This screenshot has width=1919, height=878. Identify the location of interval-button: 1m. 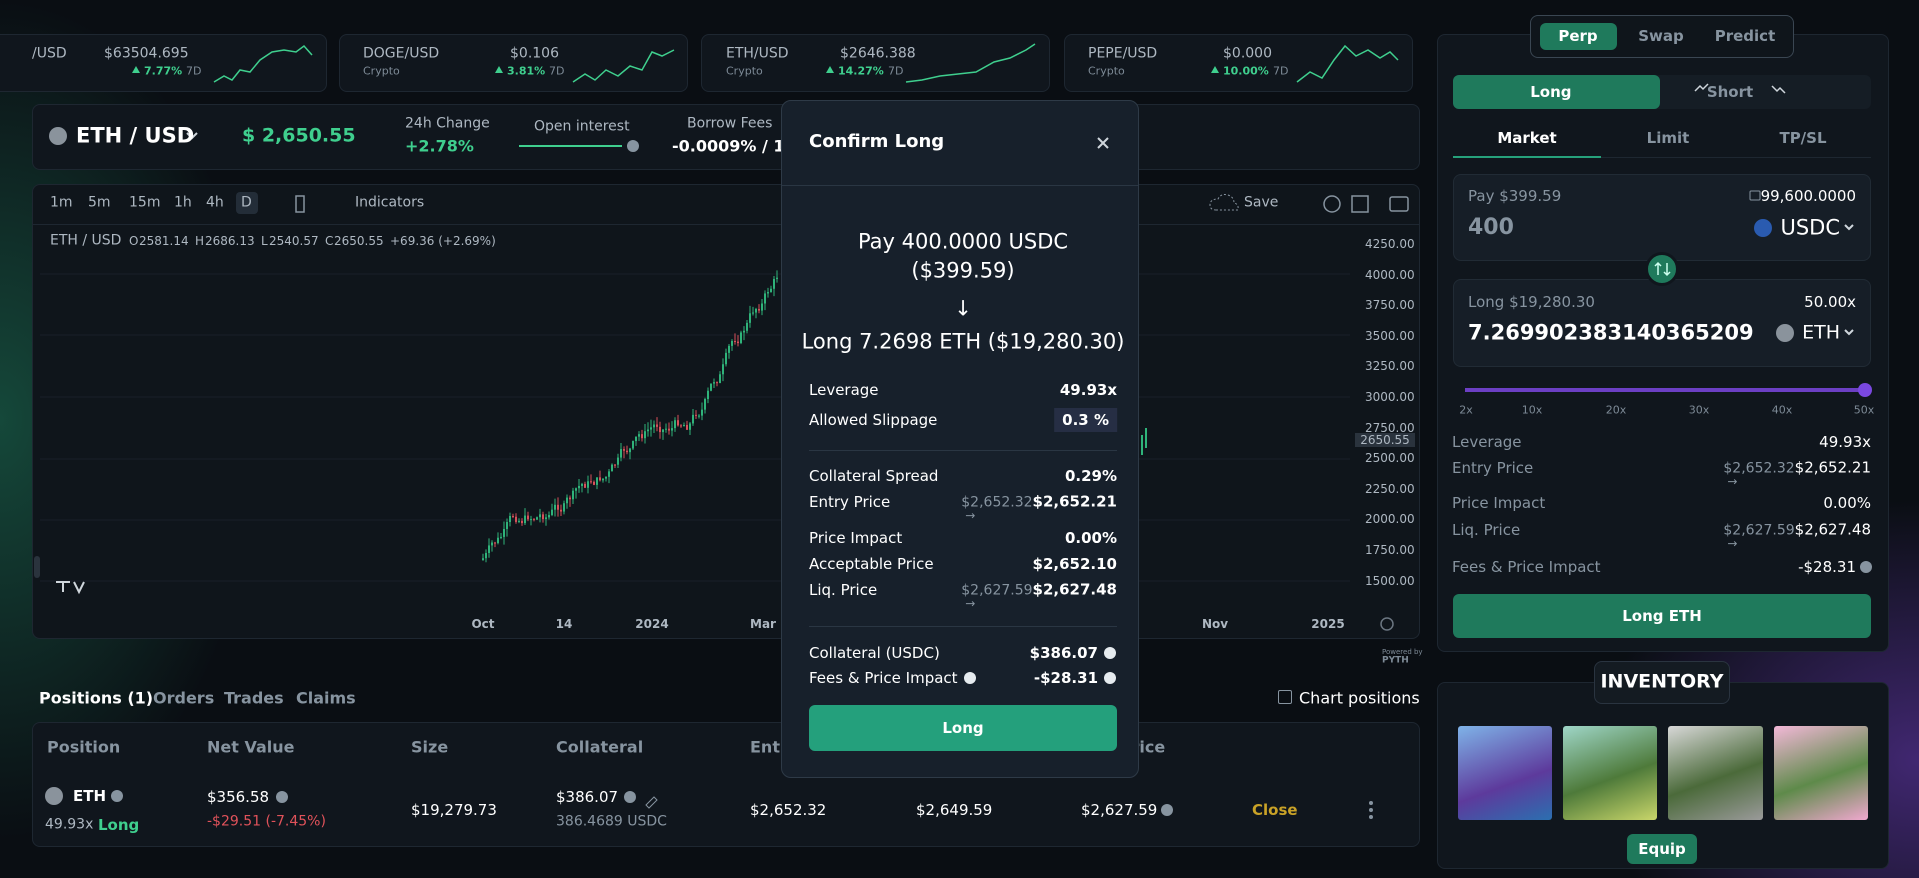
(61, 202).